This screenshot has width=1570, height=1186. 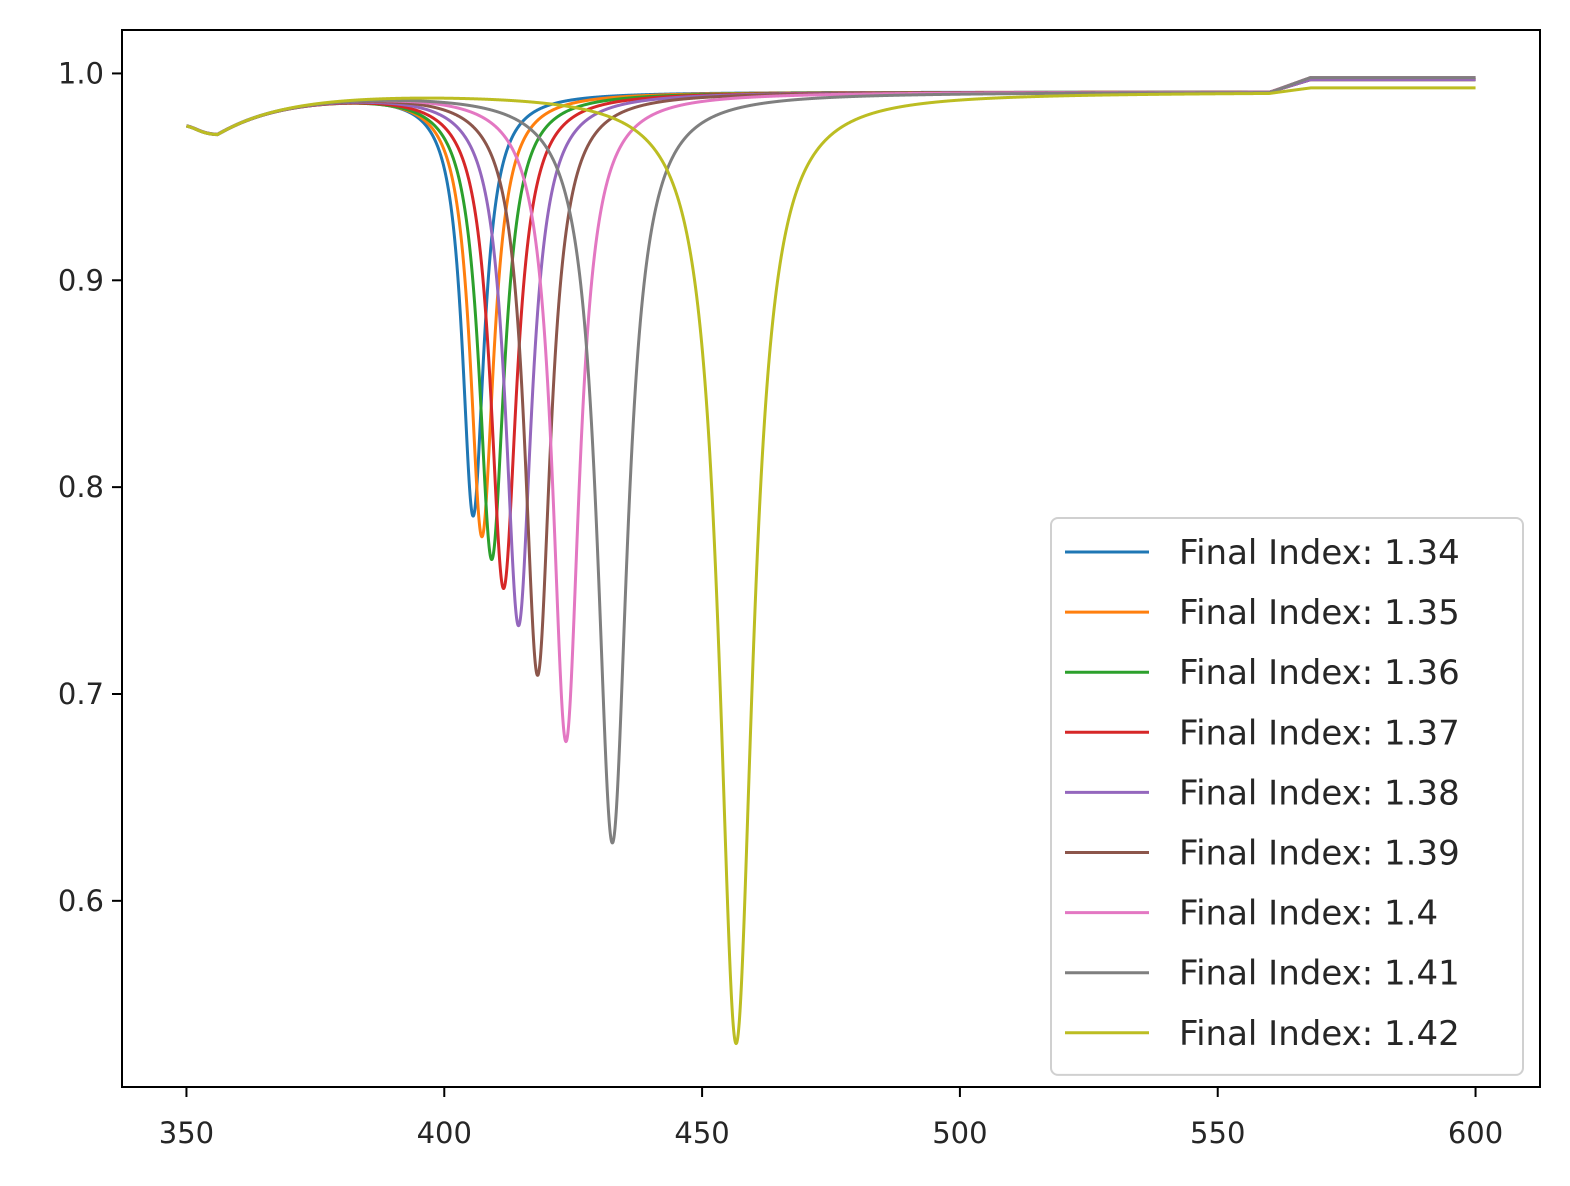 I want to click on legend-label: Final Index: 1.42, so click(x=1319, y=1034).